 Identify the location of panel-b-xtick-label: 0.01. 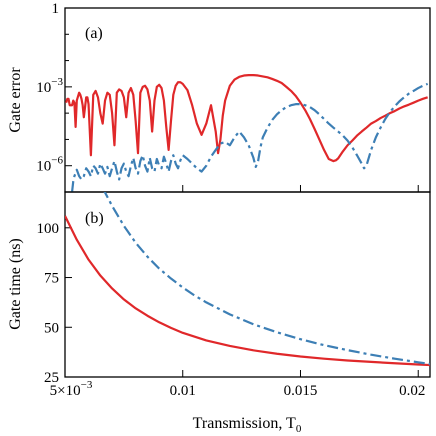
(183, 391).